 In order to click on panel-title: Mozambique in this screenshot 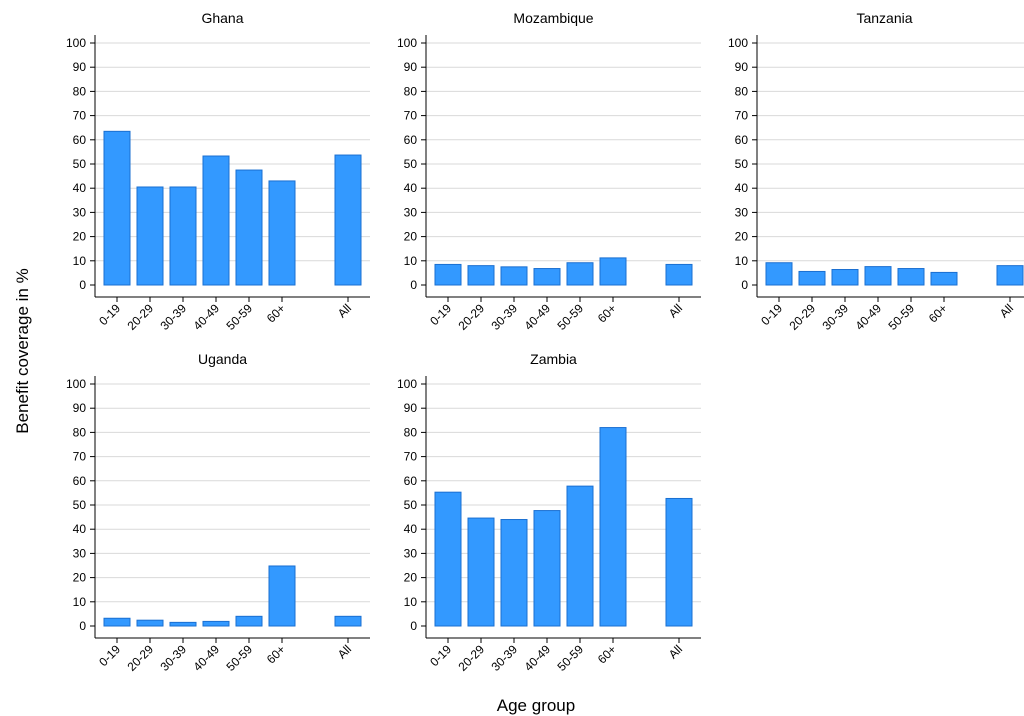, I will do `click(553, 18)`.